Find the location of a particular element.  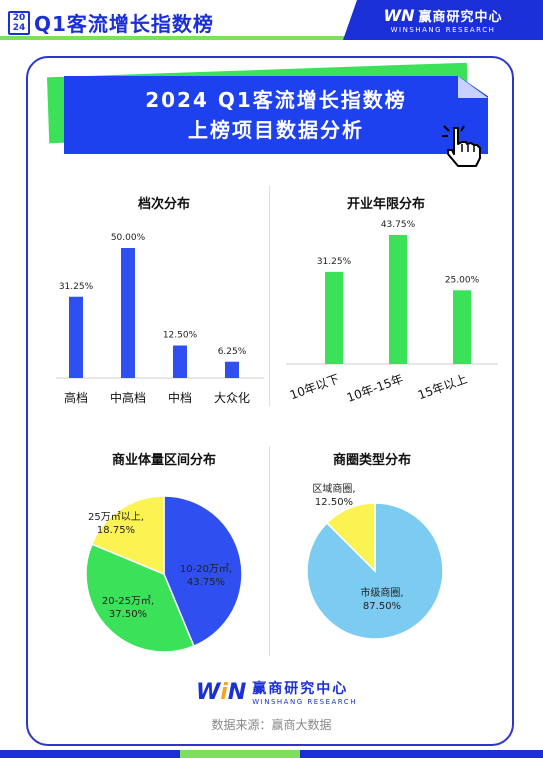

district-chart-title: 商圈类型分布 is located at coordinates (371, 460).